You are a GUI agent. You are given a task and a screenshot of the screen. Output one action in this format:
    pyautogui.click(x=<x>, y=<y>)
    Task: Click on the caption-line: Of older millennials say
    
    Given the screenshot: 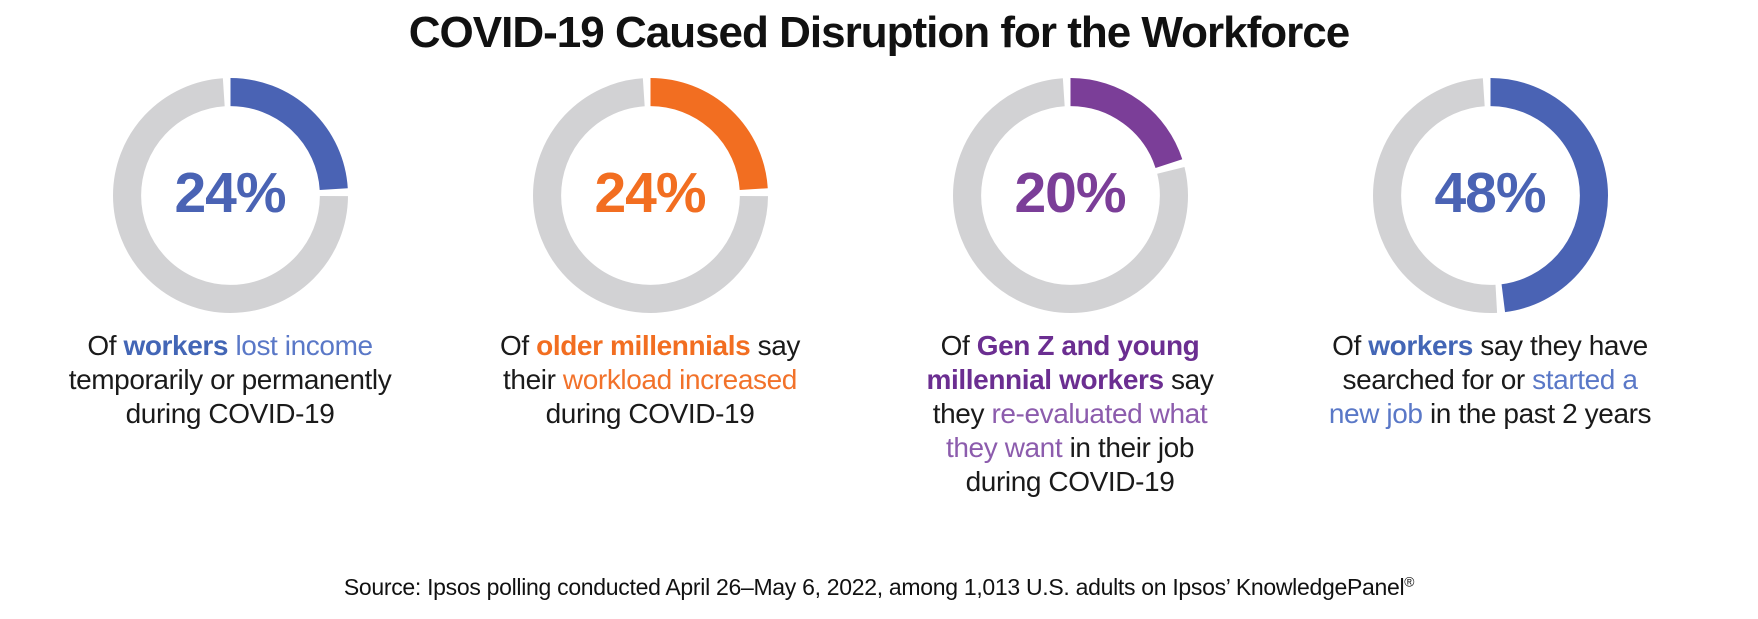 What is the action you would take?
    pyautogui.click(x=650, y=346)
    